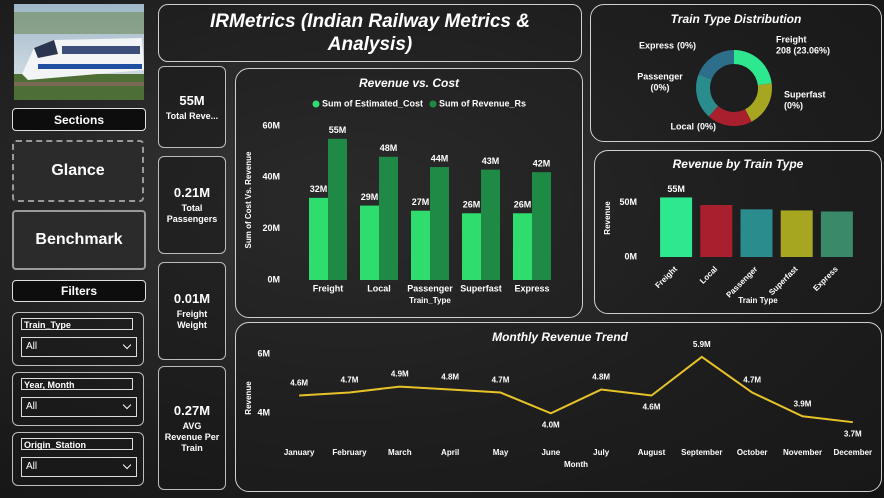  Describe the element at coordinates (79, 52) in the screenshot. I see `train-image` at that location.